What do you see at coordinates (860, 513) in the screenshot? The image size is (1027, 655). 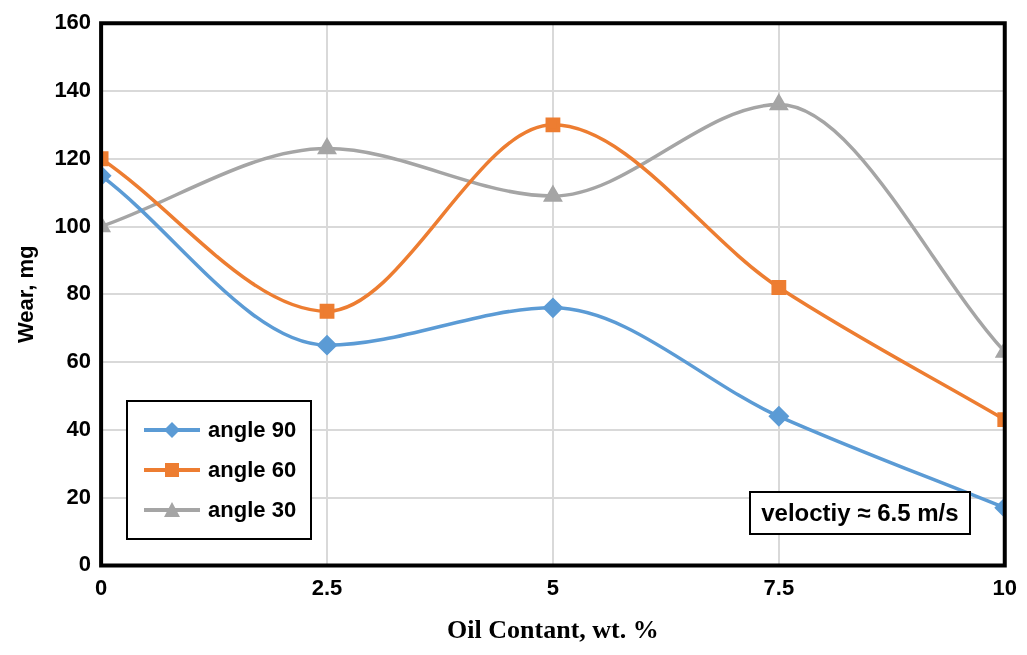 I see `annotation: veloctiy ≈ 6.5 m/s` at bounding box center [860, 513].